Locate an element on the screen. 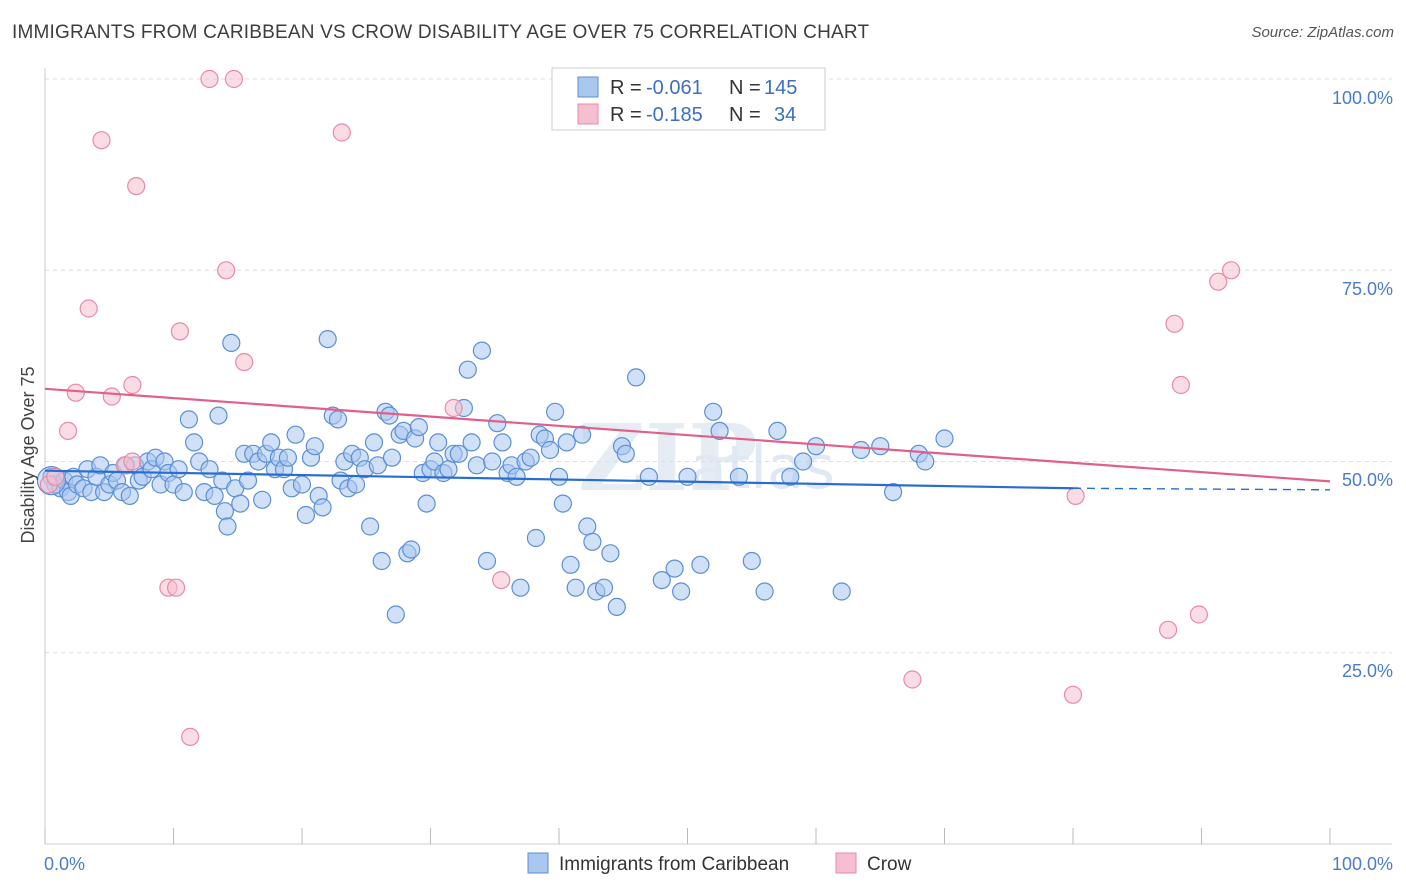 This screenshot has width=1406, height=892. legend-r-label-1: R = is located at coordinates (626, 88).